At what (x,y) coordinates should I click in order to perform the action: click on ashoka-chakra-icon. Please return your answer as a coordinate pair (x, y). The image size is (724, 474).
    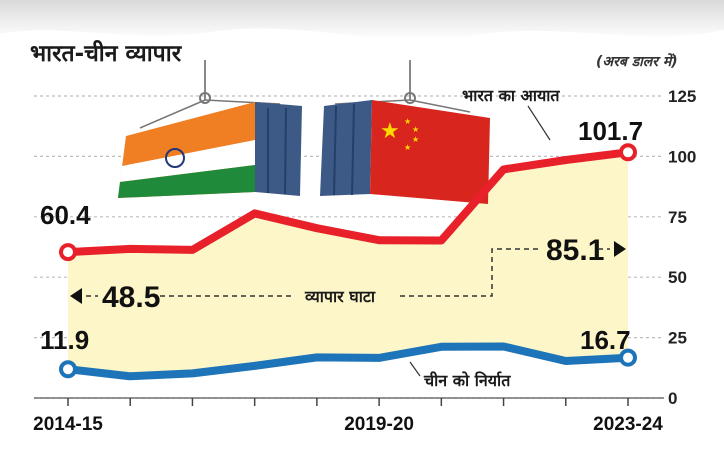
    Looking at the image, I should click on (175, 158).